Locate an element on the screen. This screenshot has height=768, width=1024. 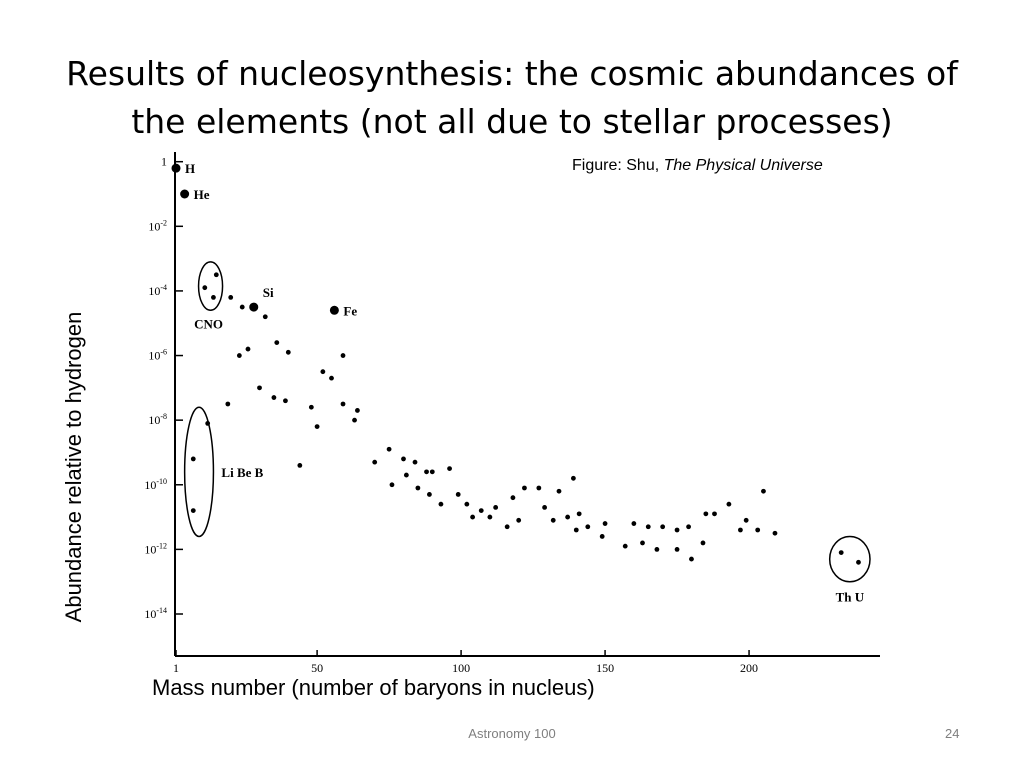
footer-course-name: Astronomy 100 is located at coordinates (512, 733).